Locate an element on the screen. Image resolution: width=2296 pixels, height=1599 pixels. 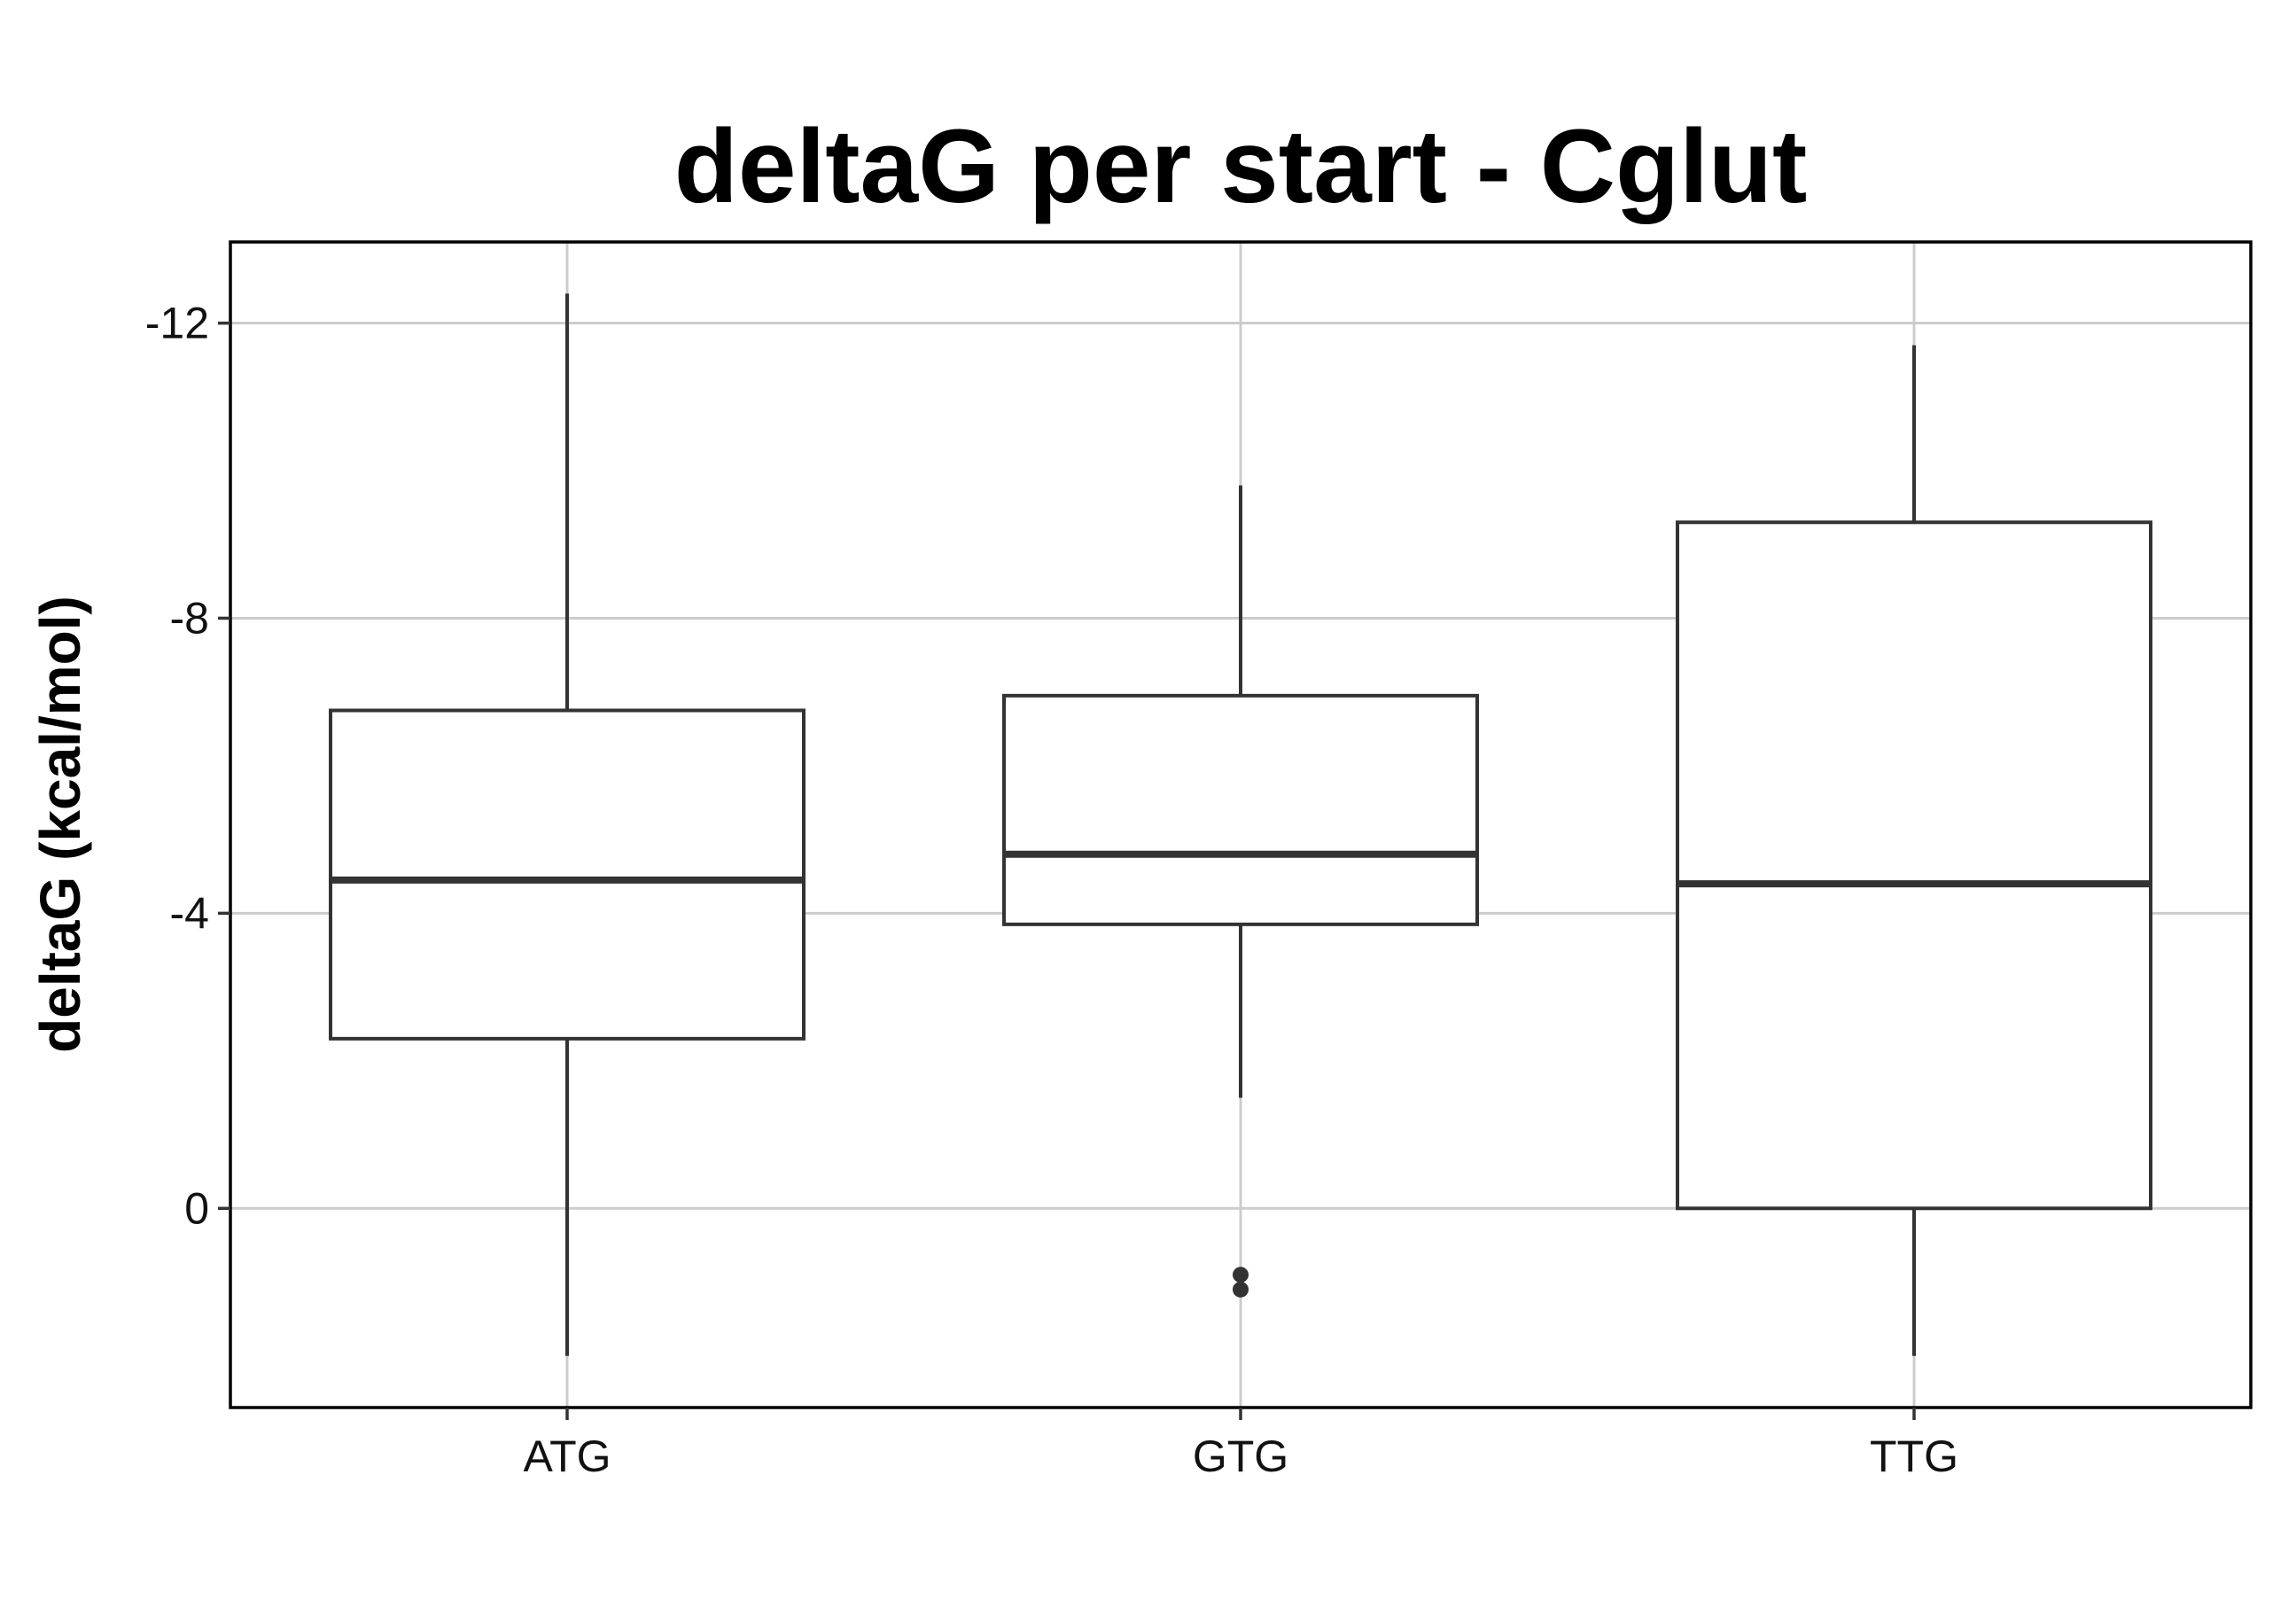
y-tick-label: 0 is located at coordinates (196, 1208).